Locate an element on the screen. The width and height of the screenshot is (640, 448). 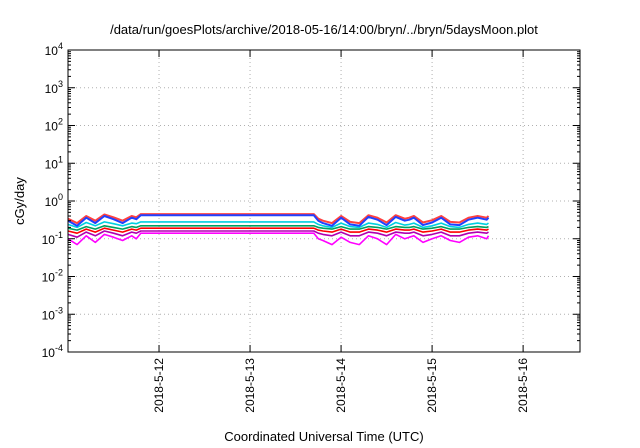
y-axis-label: cGy/day is located at coordinates (19, 201).